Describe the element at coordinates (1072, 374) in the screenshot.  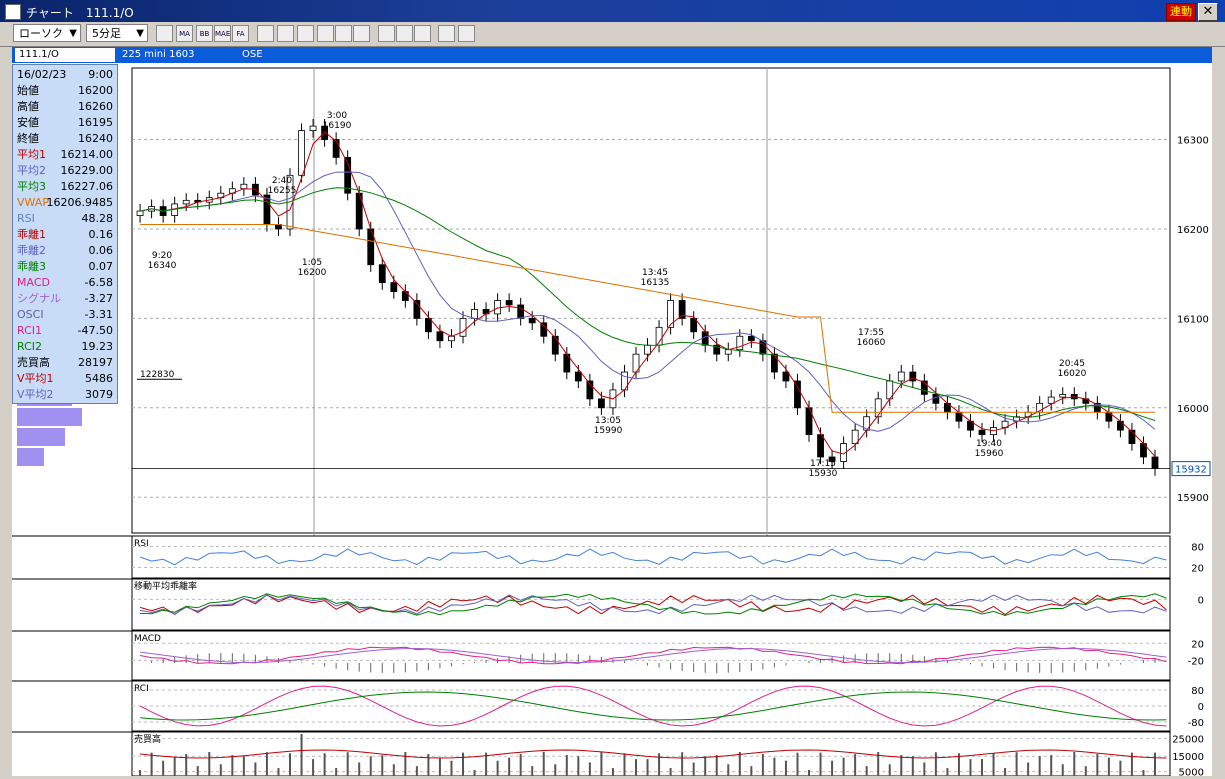
I see `annotation-price: 16020` at that location.